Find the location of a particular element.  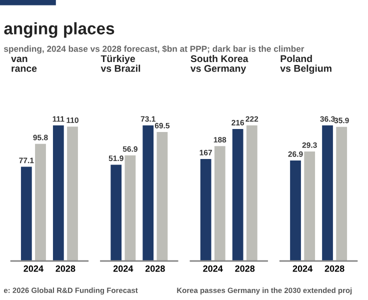

chart-title: Poland vs Belgium is located at coordinates (306, 64).